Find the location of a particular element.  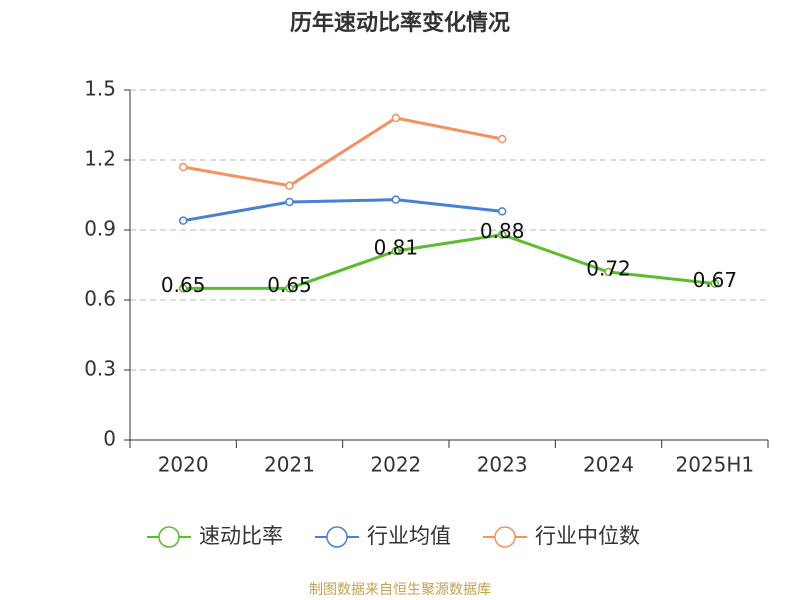

data-label: 0.81 is located at coordinates (396, 248).